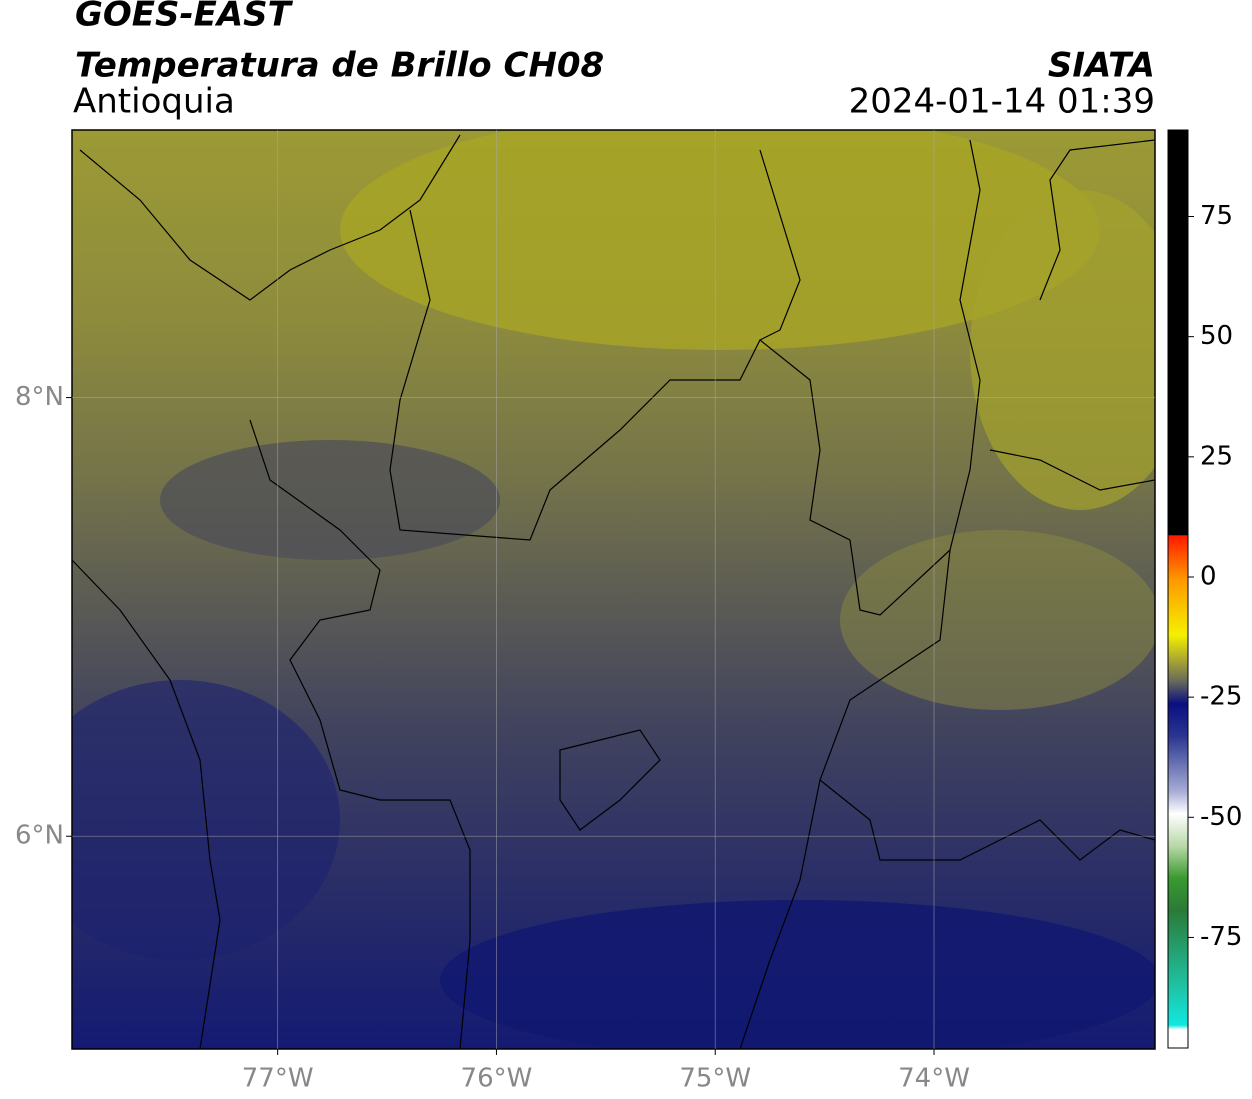 This screenshot has height=1099, width=1252. What do you see at coordinates (497, 1079) in the screenshot?
I see `x-tick-label: 76°W` at bounding box center [497, 1079].